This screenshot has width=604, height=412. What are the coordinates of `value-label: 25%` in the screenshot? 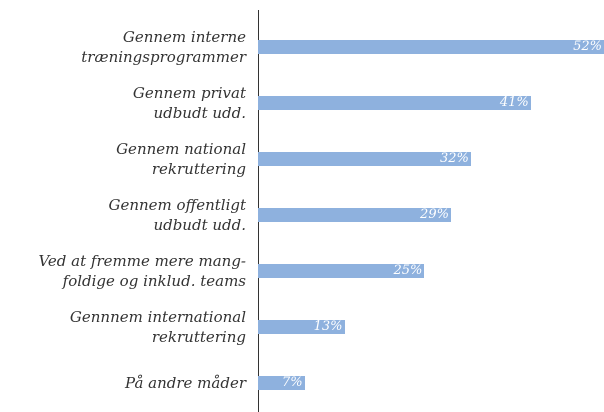 It's located at (408, 270).